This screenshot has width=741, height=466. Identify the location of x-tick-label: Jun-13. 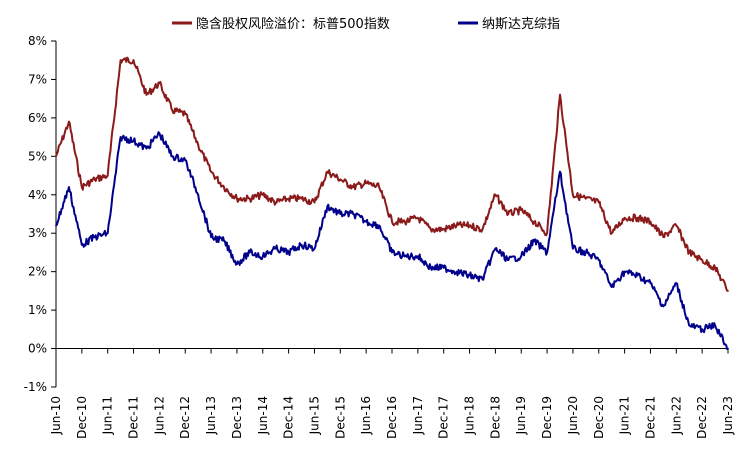
(211, 415).